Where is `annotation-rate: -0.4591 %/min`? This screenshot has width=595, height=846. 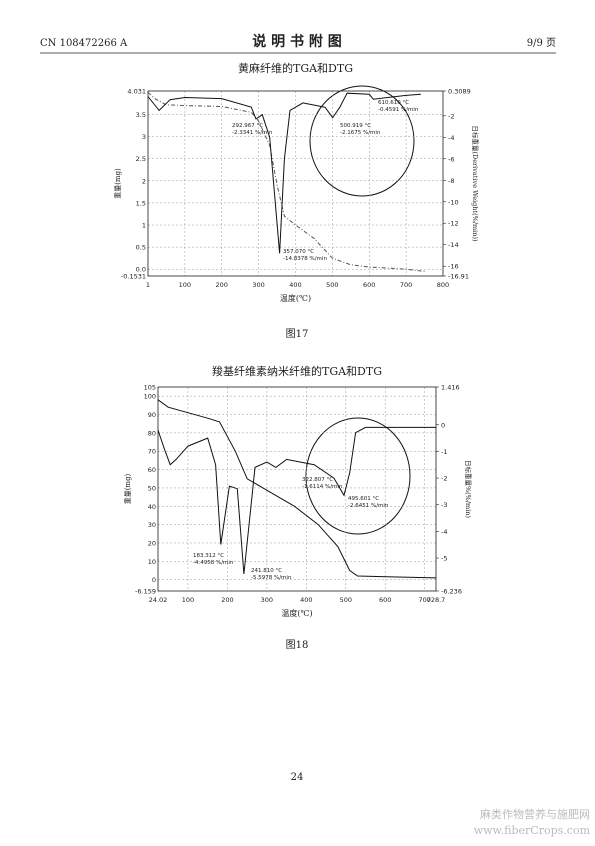
annotation-rate: -0.4591 %/min is located at coordinates (398, 110).